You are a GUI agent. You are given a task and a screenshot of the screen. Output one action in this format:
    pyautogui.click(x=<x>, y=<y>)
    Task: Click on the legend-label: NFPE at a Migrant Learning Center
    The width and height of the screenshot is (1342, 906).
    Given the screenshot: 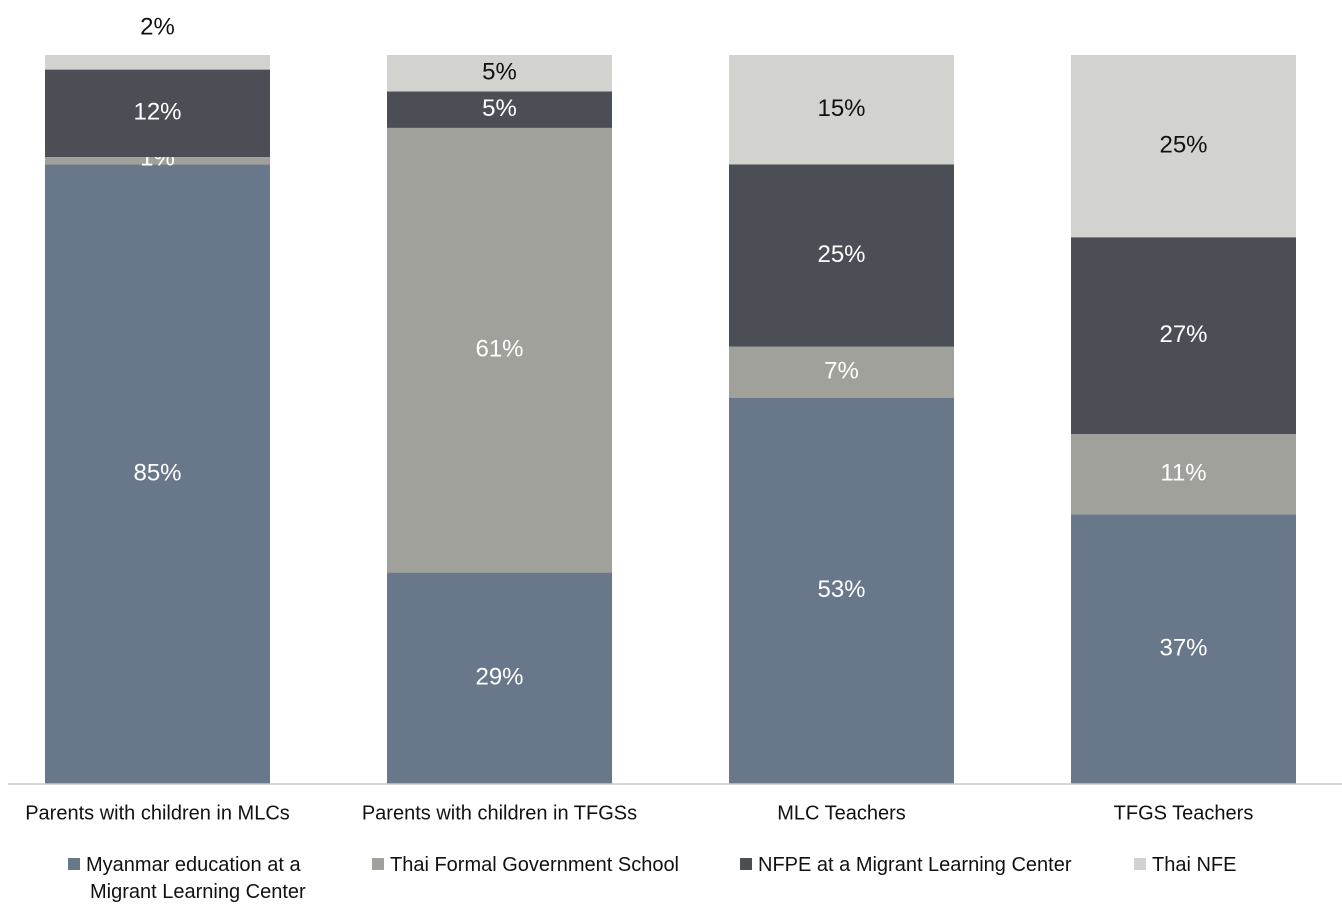 What is the action you would take?
    pyautogui.click(x=915, y=865)
    